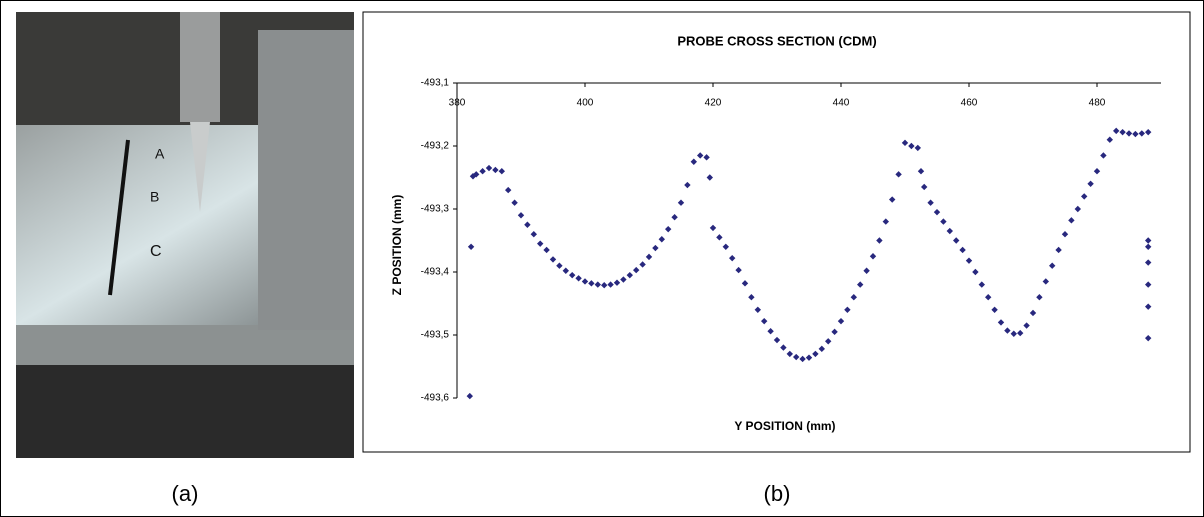 The height and width of the screenshot is (517, 1204). What do you see at coordinates (160, 154) in the screenshot?
I see `photo-mark: A` at bounding box center [160, 154].